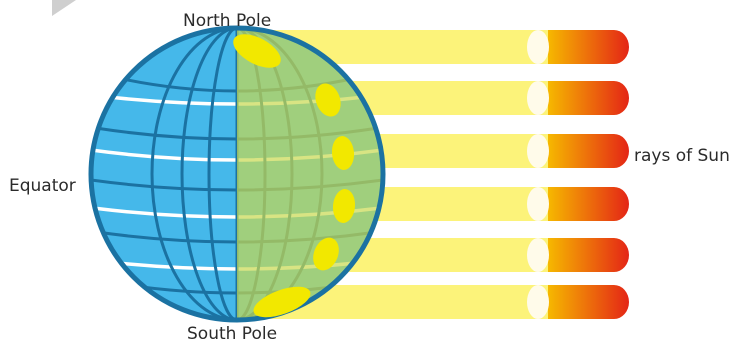 The height and width of the screenshot is (350, 750). Describe the element at coordinates (64, 8) in the screenshot. I see `corner-mark-icon` at that location.